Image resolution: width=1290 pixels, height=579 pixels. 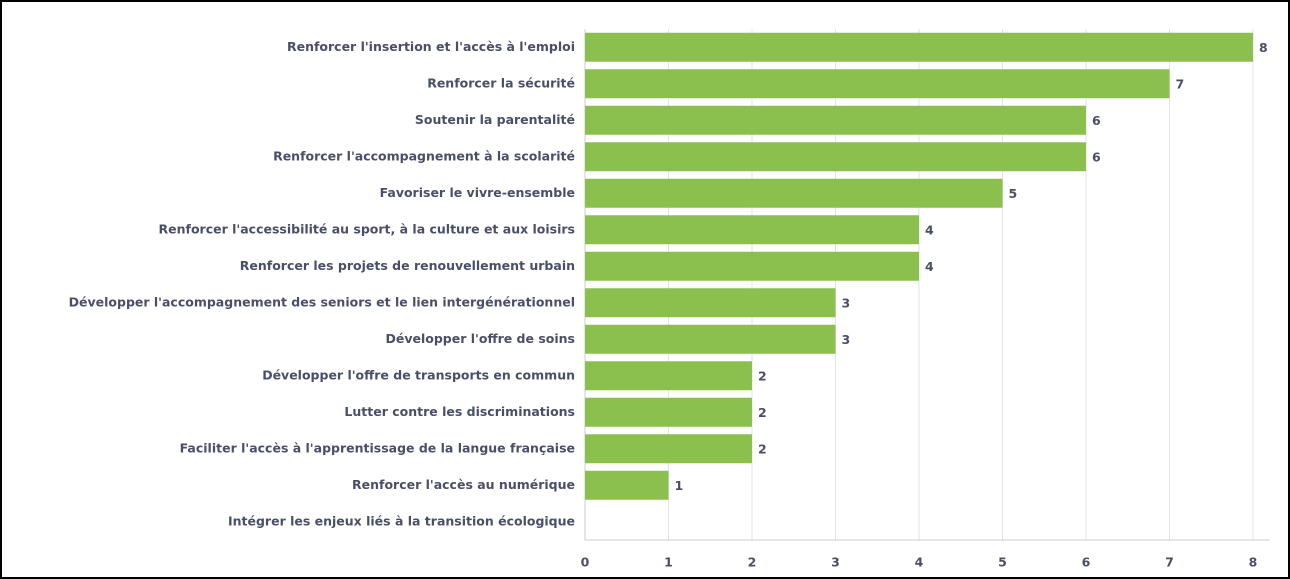 I want to click on x-tick-label: 3, so click(x=835, y=562).